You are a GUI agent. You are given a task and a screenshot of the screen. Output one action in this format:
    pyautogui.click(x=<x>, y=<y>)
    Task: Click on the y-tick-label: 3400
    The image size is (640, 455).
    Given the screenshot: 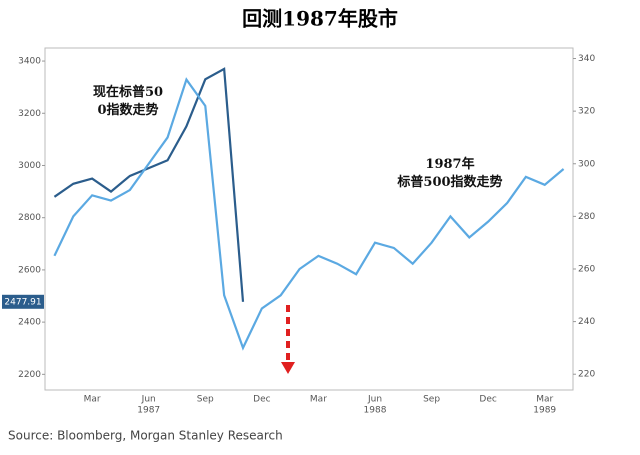 What is the action you would take?
    pyautogui.click(x=29, y=62)
    